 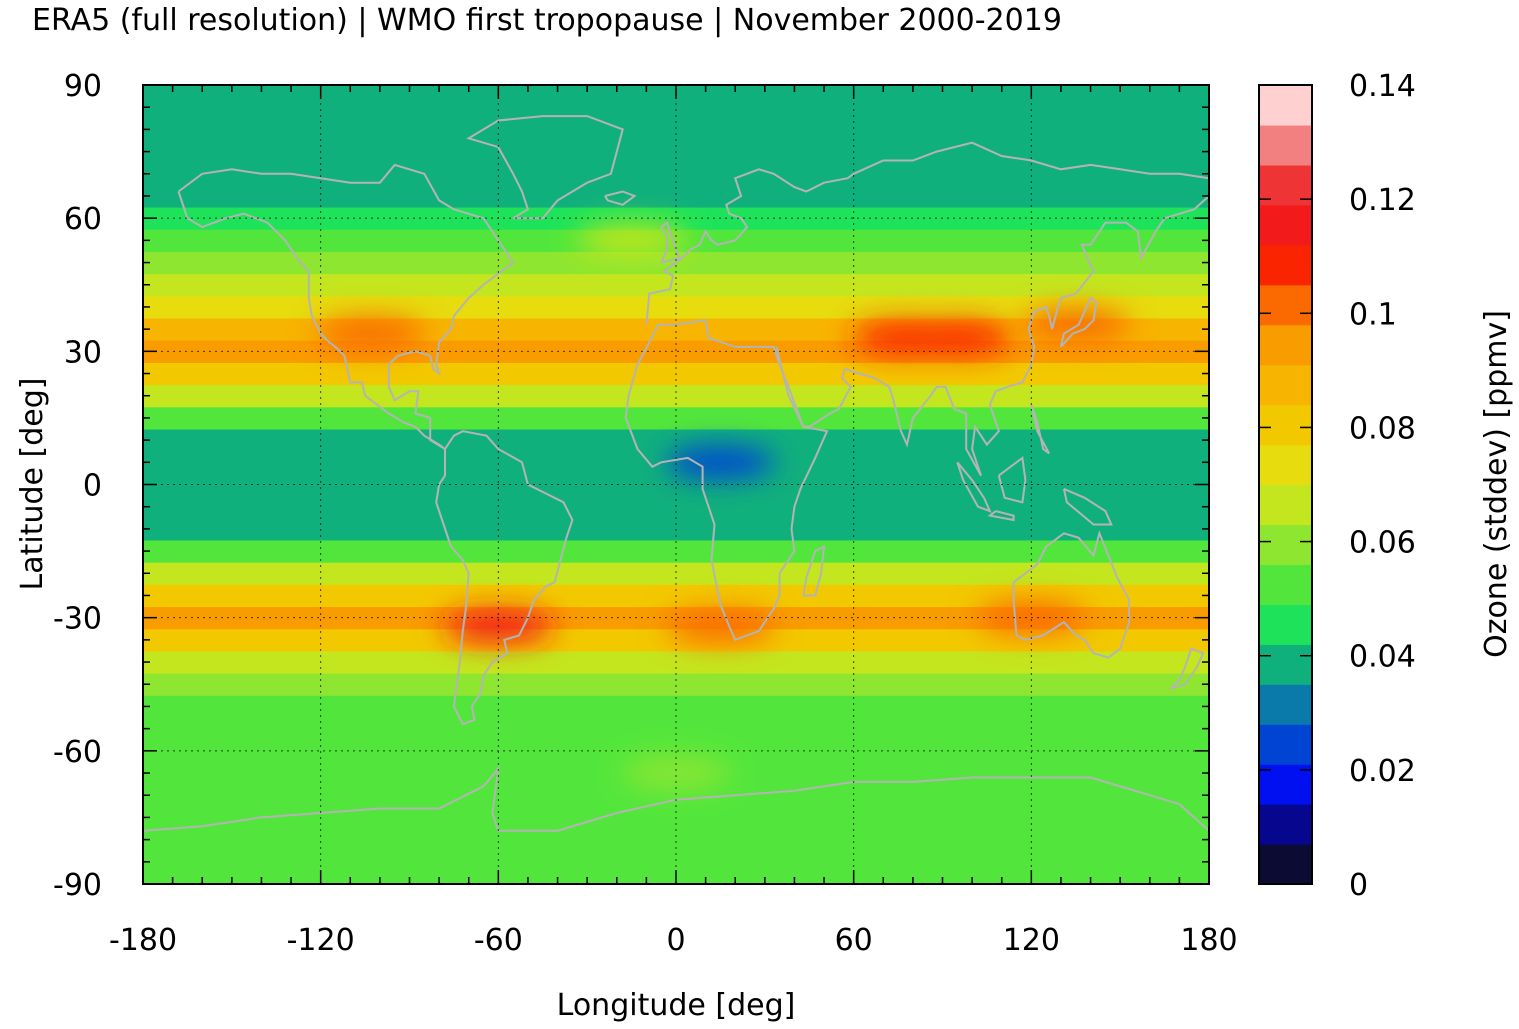 I want to click on x-tick-label: 120, so click(x=1031, y=940).